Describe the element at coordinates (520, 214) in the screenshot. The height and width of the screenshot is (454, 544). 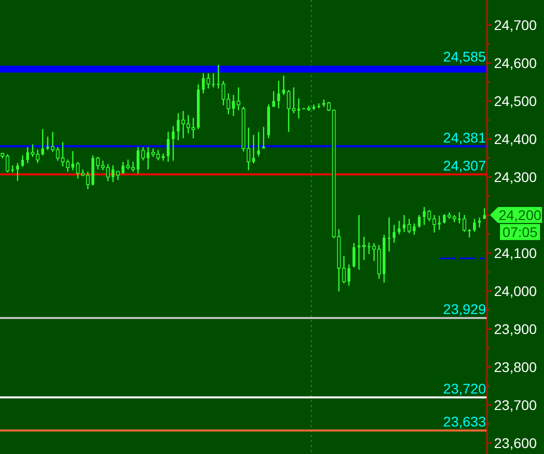
I see `text: 24,200` at that location.